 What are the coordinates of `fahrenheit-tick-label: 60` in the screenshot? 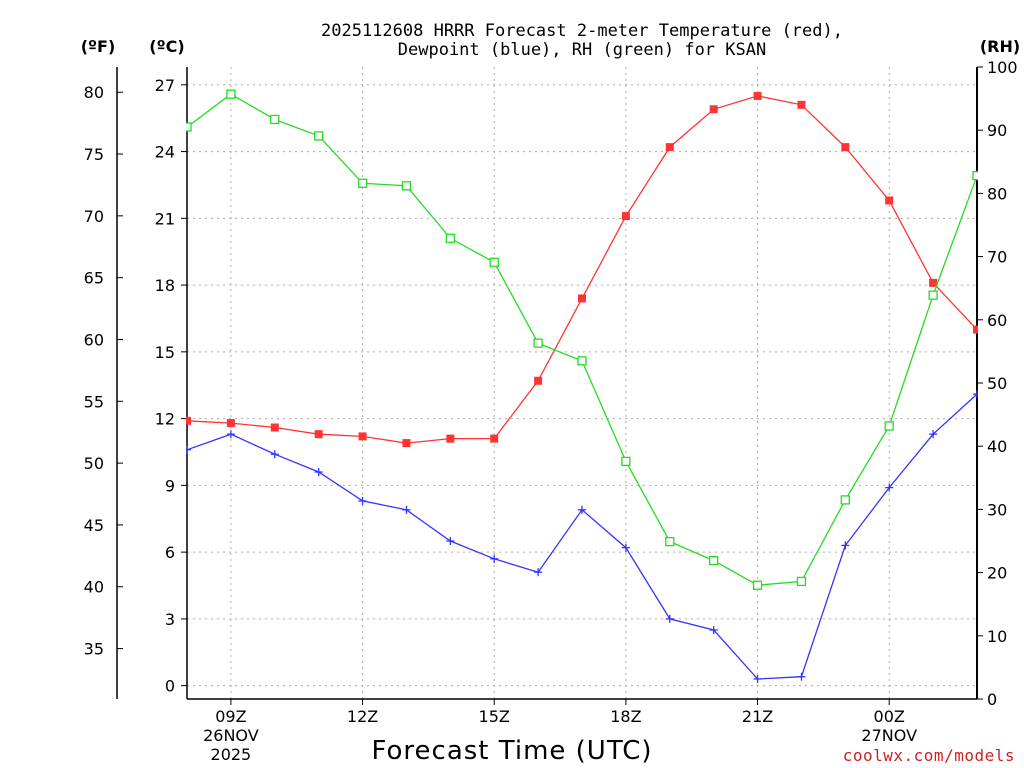 It's located at (94, 339).